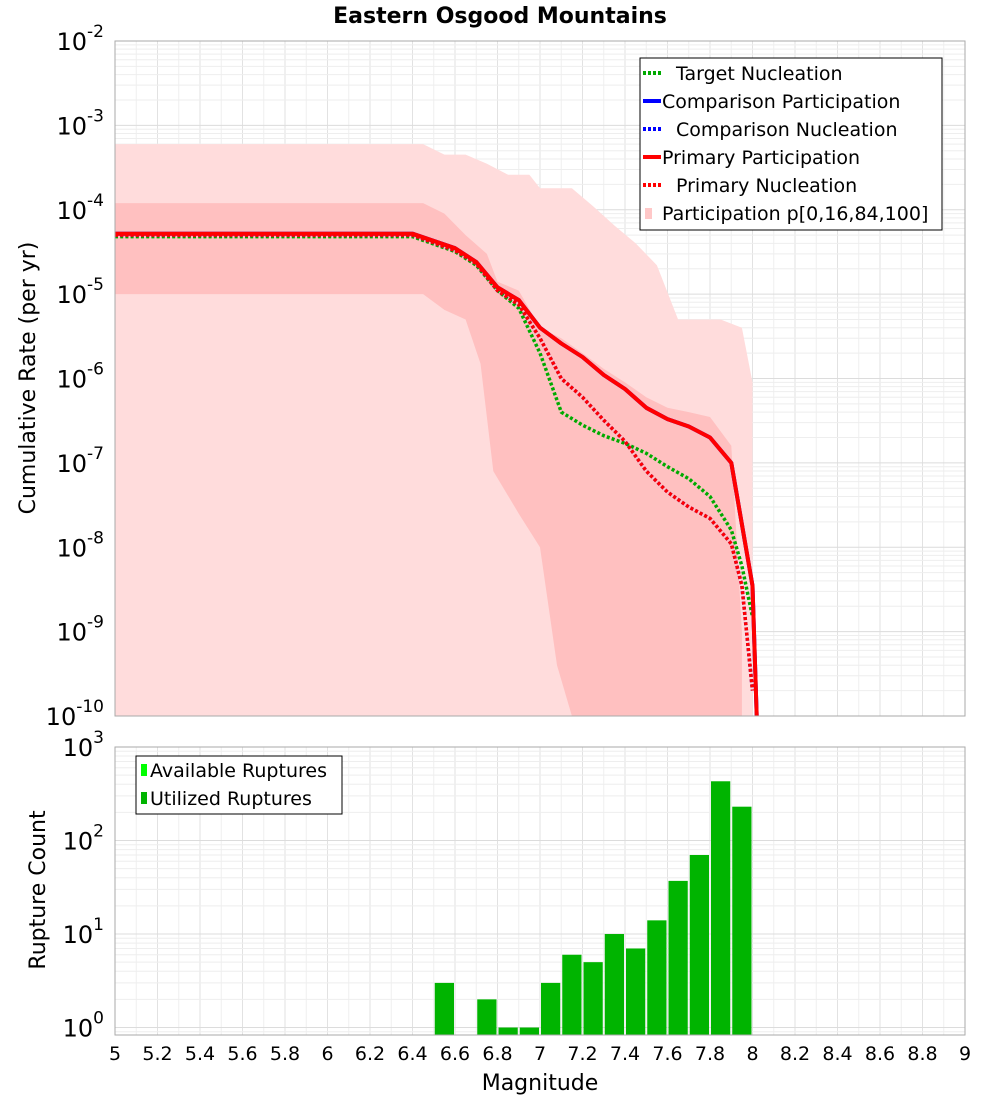  What do you see at coordinates (238, 771) in the screenshot?
I see `legend-label: Available Ruptures` at bounding box center [238, 771].